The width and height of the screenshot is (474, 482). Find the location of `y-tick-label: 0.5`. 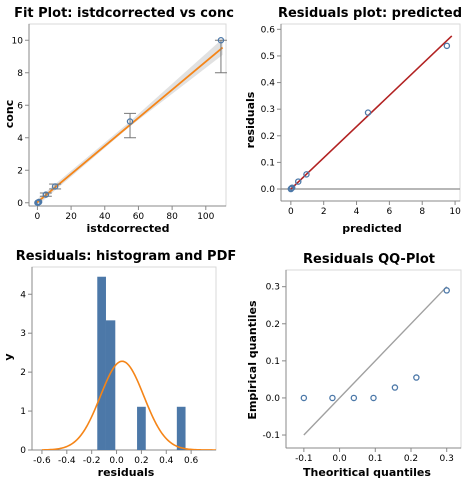

y-tick-label: 0.5 is located at coordinates (268, 57).